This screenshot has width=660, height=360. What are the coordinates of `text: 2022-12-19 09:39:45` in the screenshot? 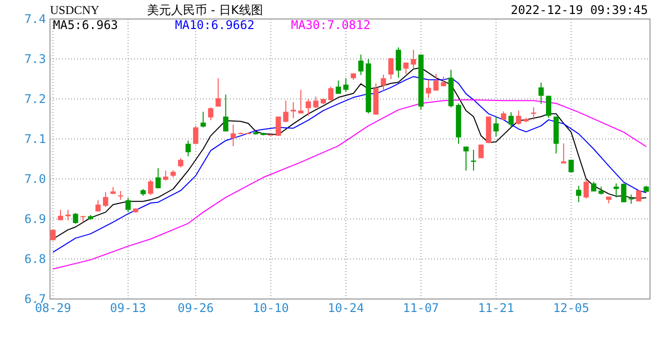 It's located at (579, 10).